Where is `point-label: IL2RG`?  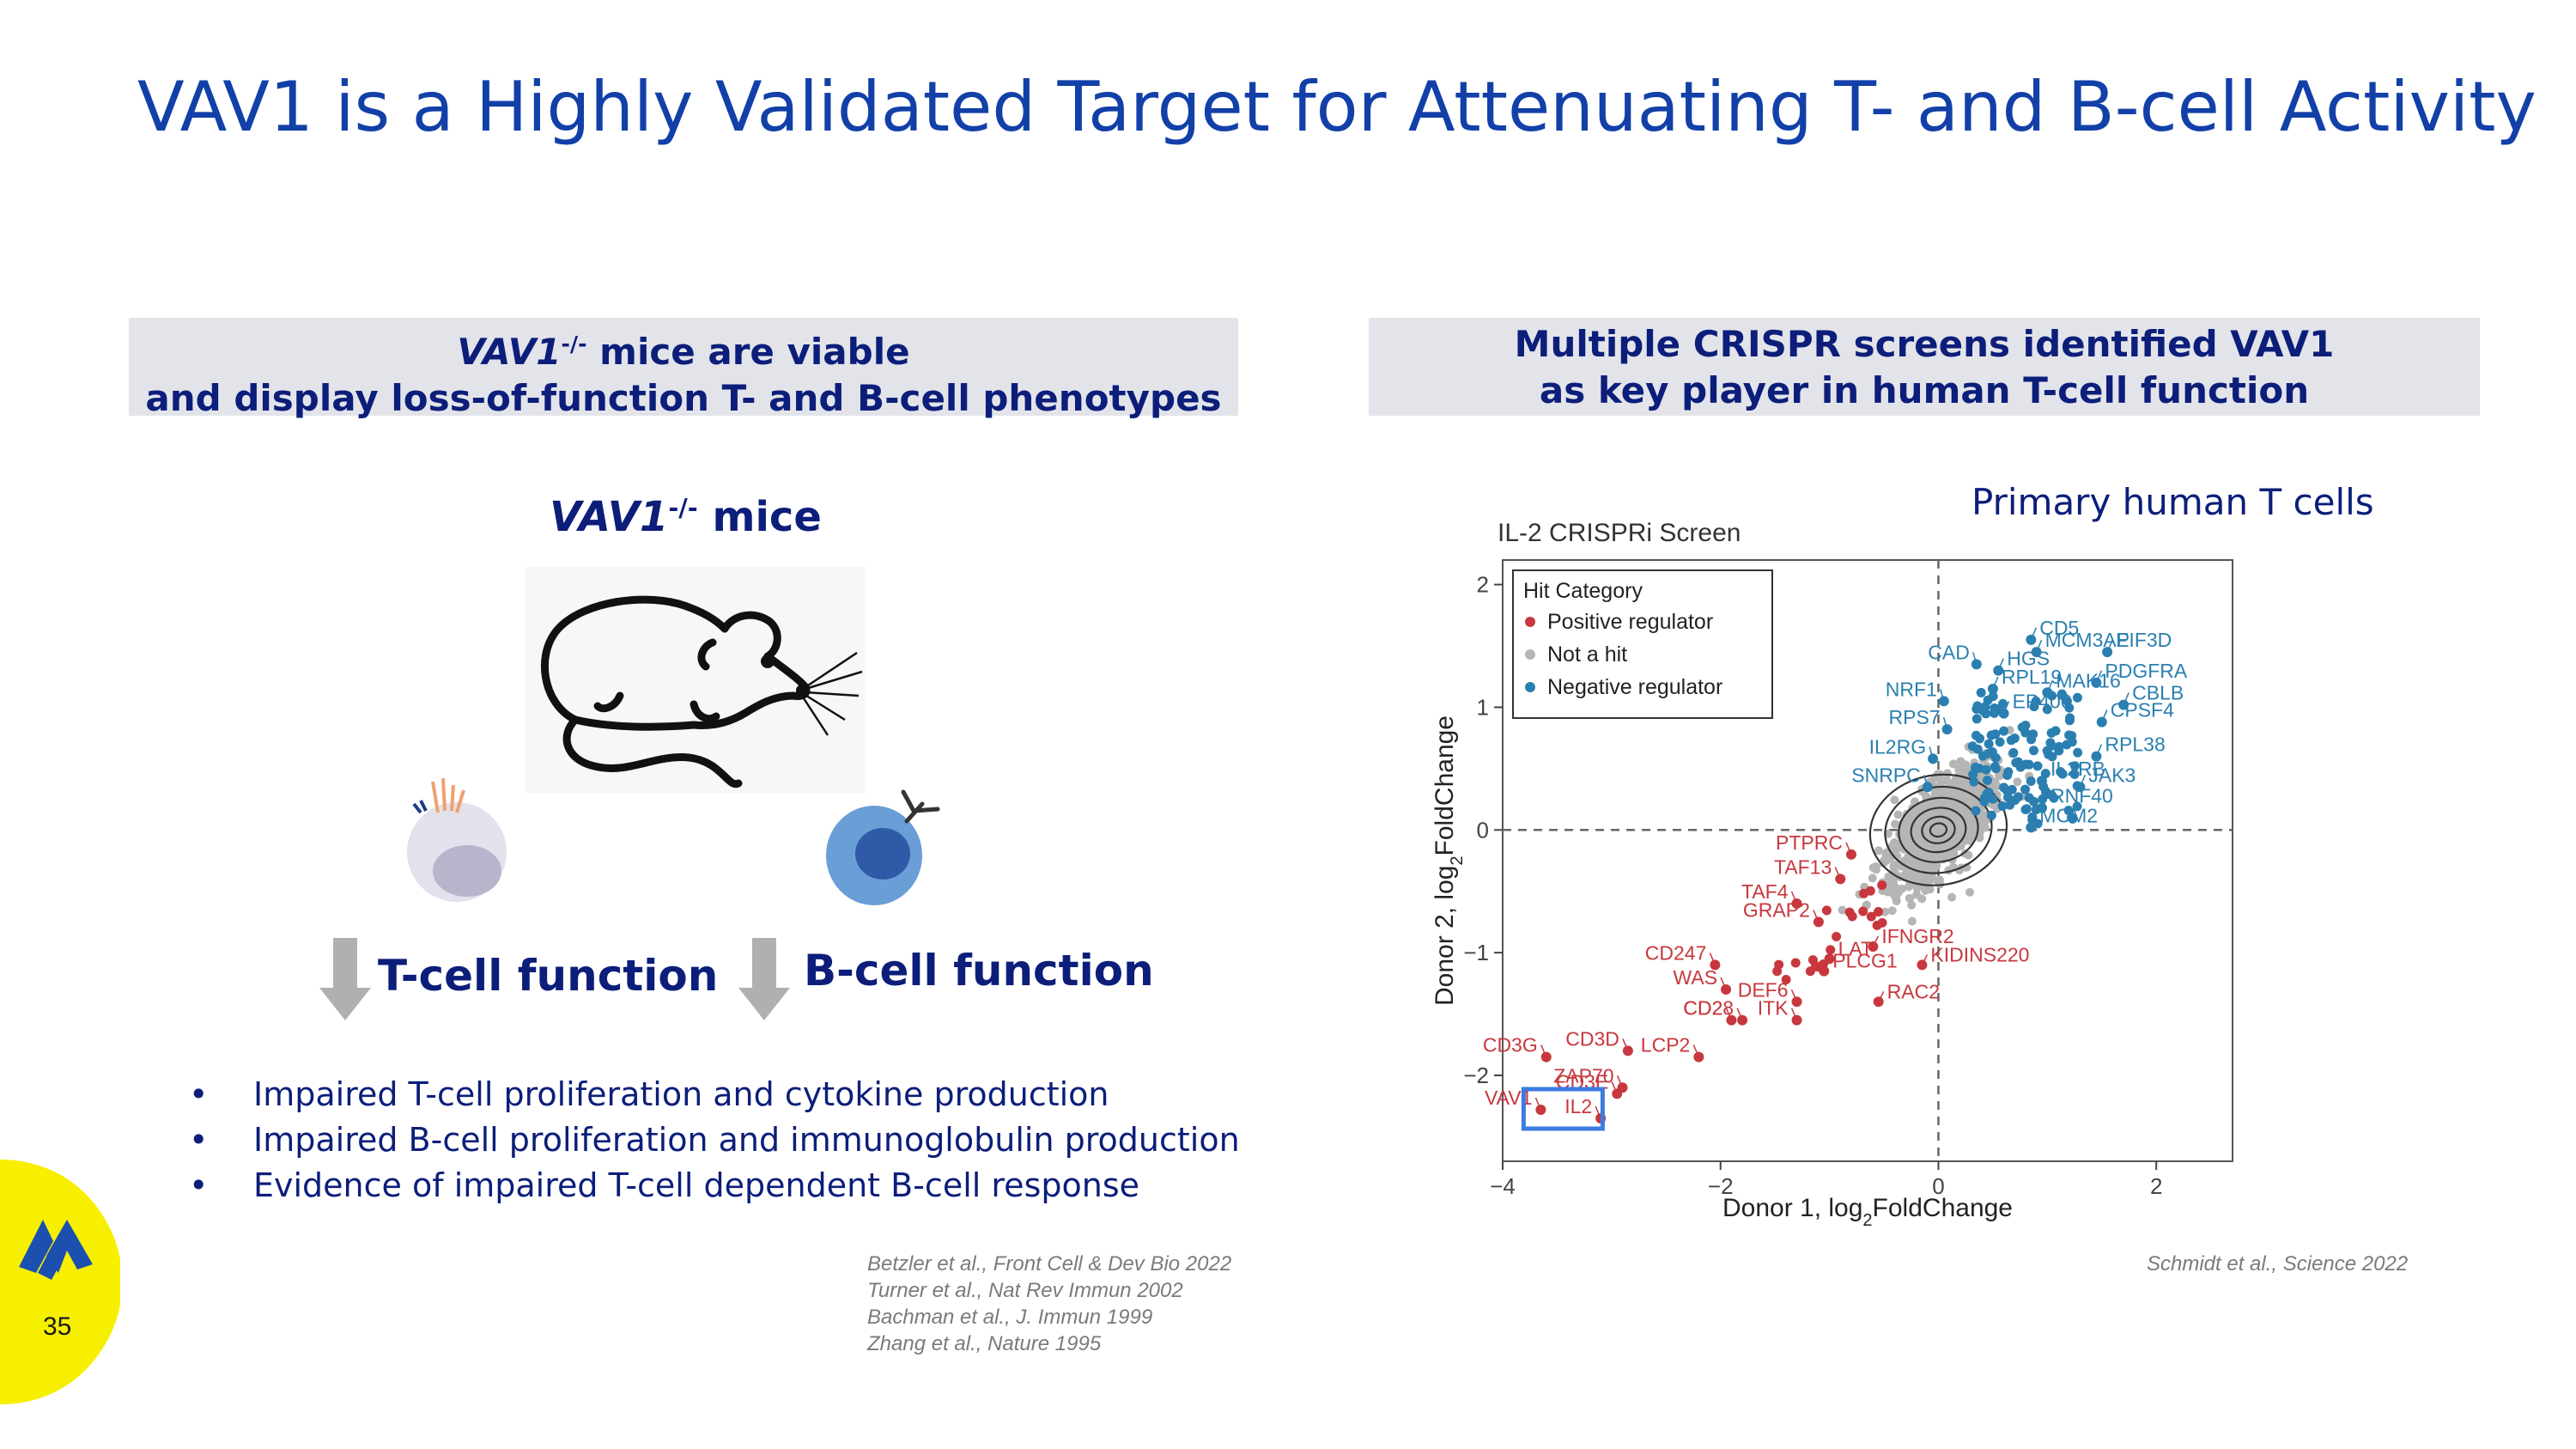
point-label: IL2RG is located at coordinates (1897, 746).